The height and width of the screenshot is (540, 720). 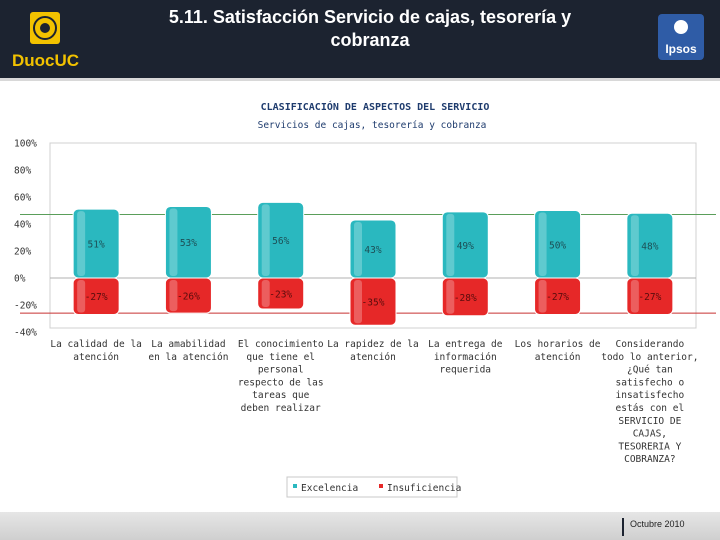 I want to click on data-label: -26%, so click(x=188, y=297).